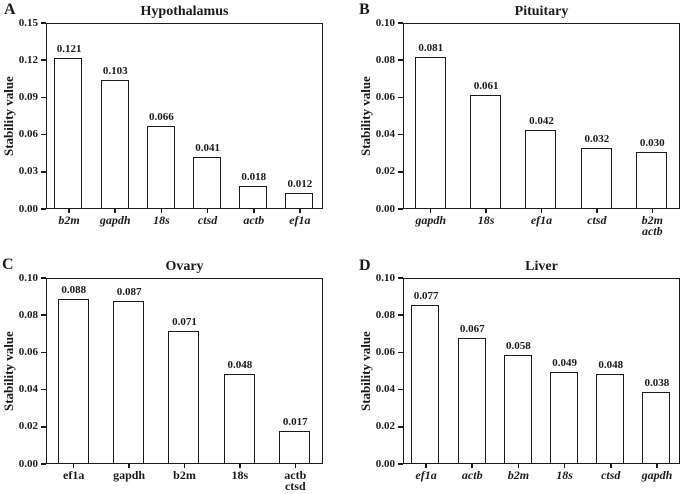 This screenshot has width=685, height=494. What do you see at coordinates (431, 48) in the screenshot?
I see `bar-value-label: 0.081` at bounding box center [431, 48].